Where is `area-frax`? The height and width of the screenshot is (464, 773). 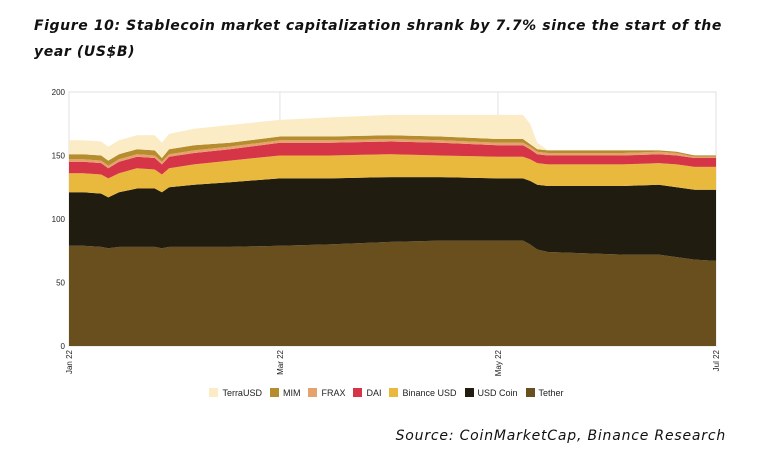 area-frax is located at coordinates (392, 154).